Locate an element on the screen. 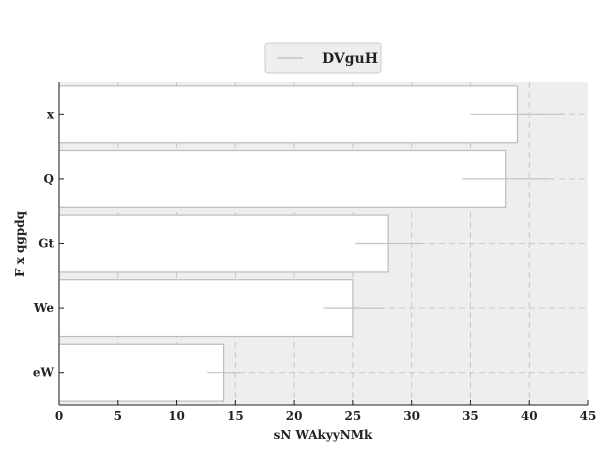 This screenshot has height=456, width=608. y-tick-label: We is located at coordinates (43, 308).